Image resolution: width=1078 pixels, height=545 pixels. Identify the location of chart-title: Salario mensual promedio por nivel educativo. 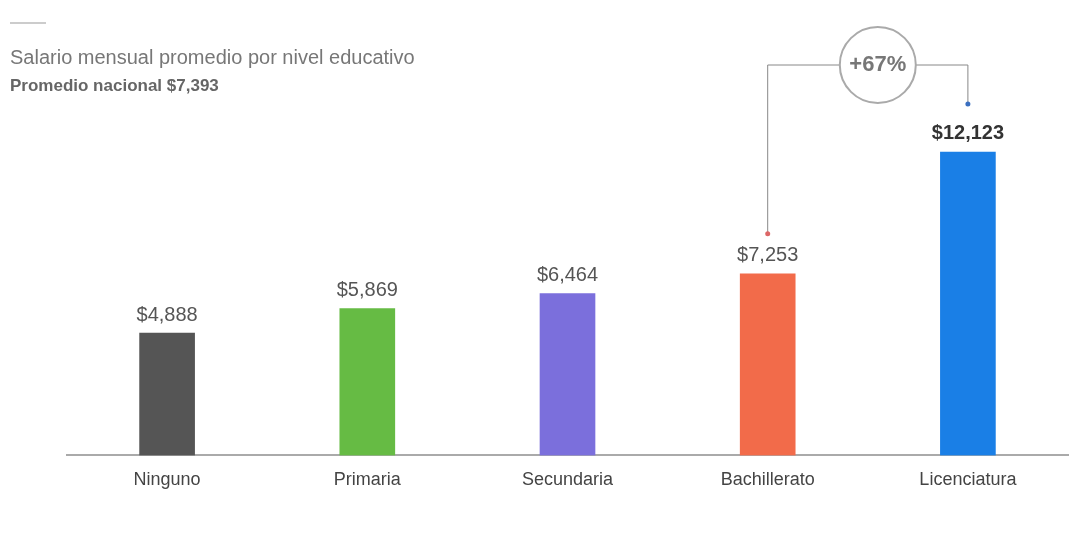
(212, 57).